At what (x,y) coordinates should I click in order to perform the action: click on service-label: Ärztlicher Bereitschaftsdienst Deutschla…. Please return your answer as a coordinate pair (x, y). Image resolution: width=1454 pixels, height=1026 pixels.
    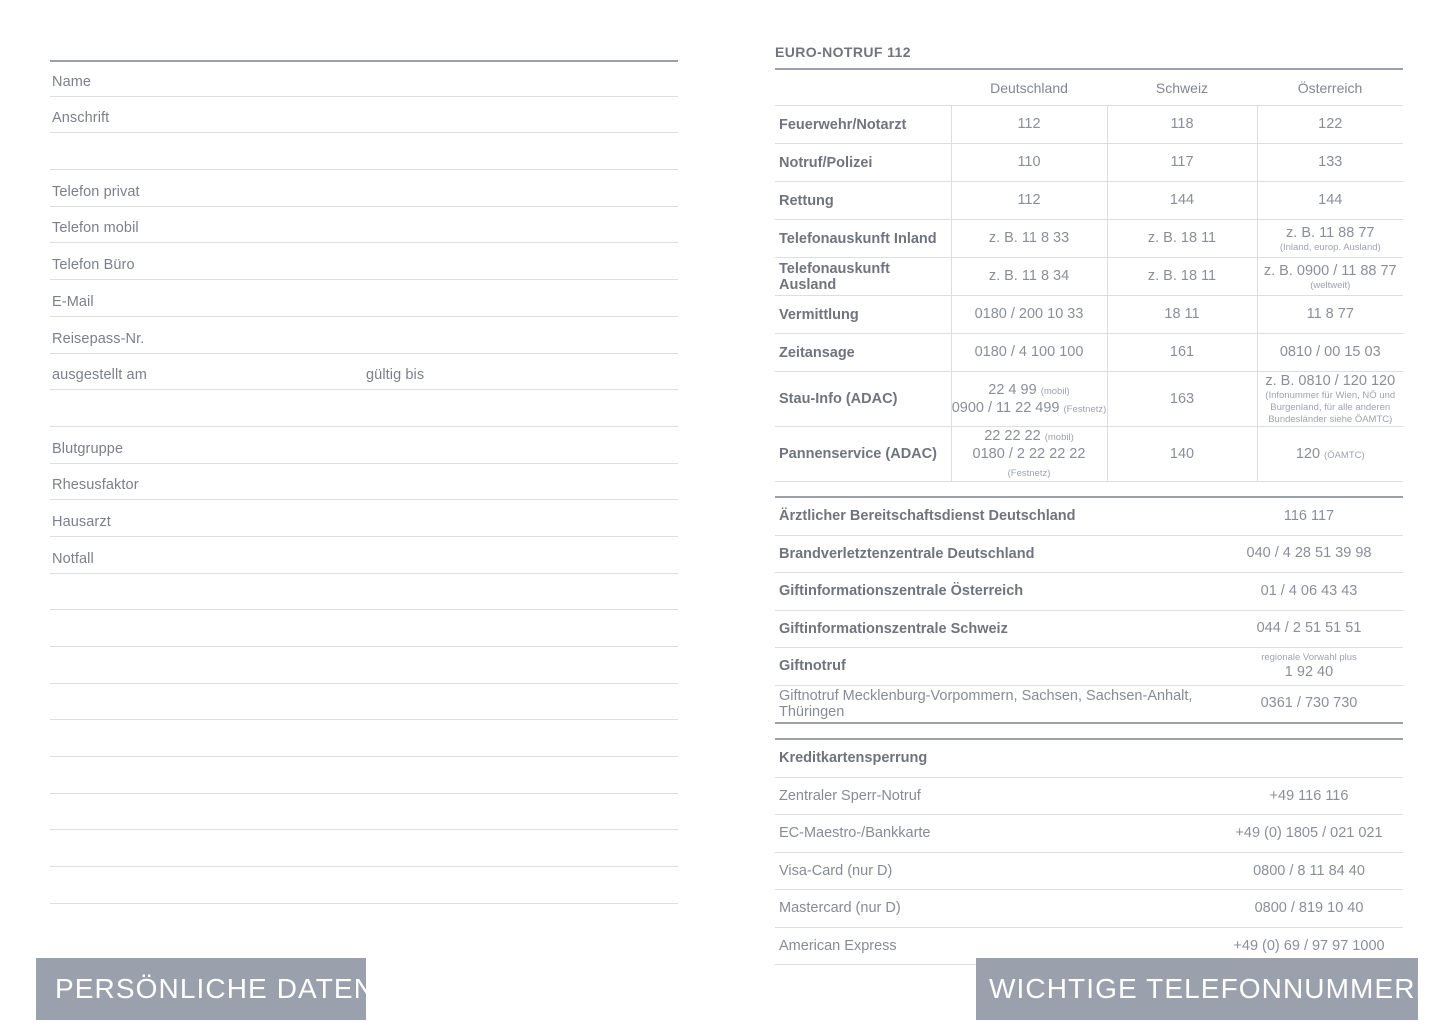
    Looking at the image, I should click on (995, 516).